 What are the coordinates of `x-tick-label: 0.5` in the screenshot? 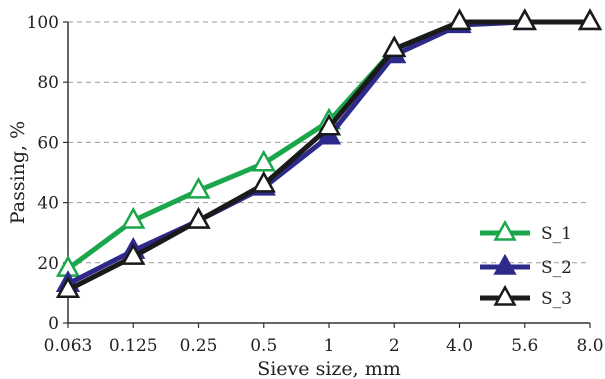 It's located at (263, 346).